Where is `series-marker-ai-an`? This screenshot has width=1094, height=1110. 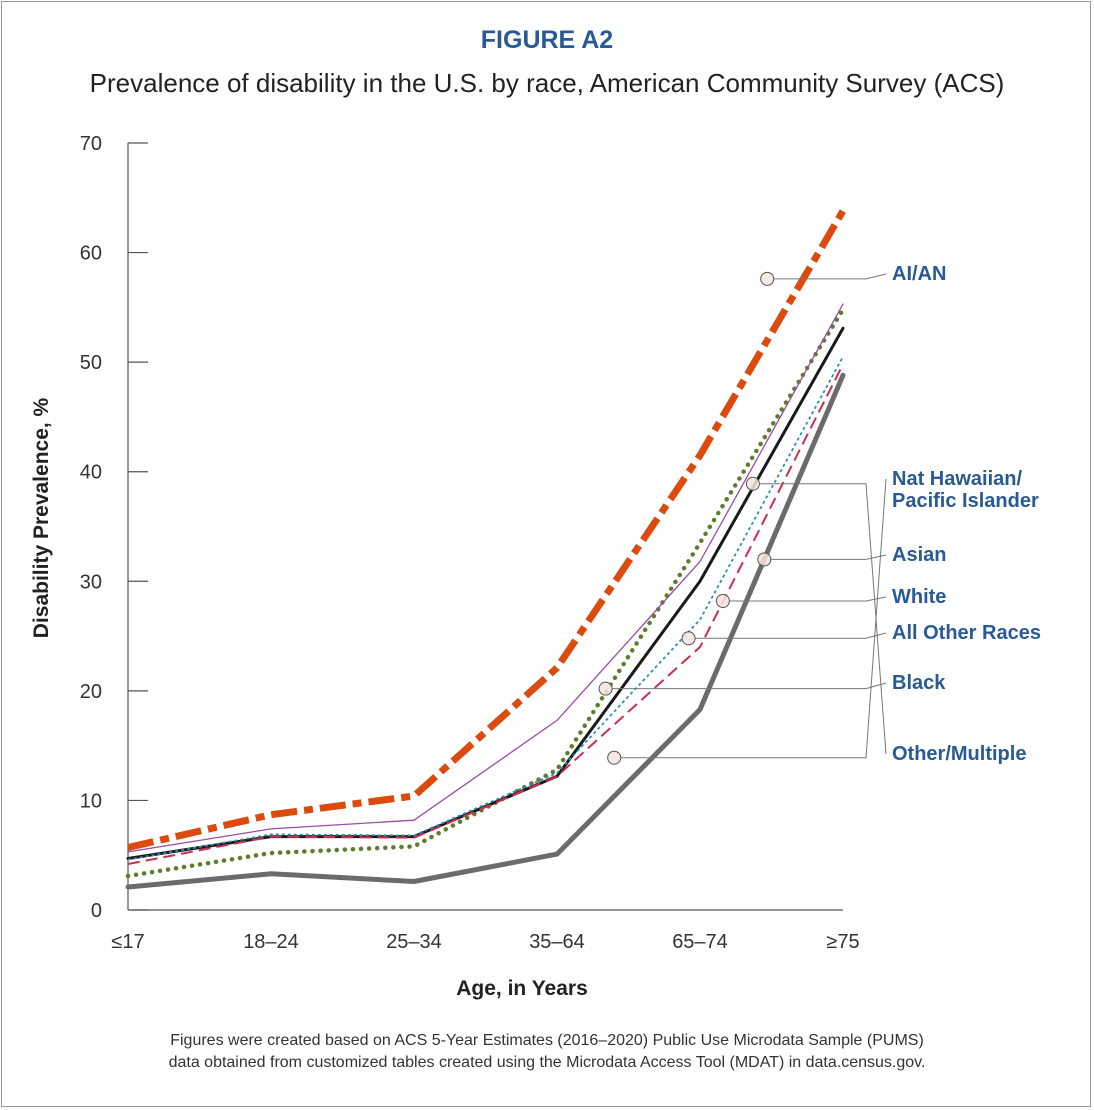
series-marker-ai-an is located at coordinates (767, 278).